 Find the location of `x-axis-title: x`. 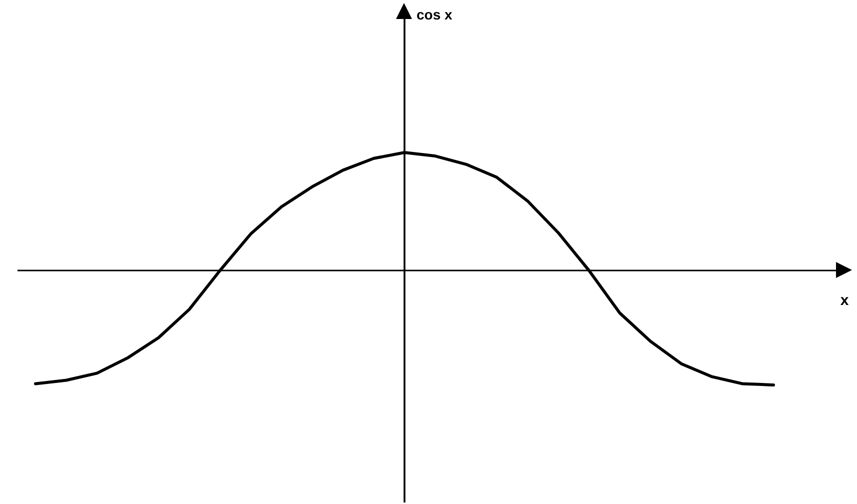

x-axis-title: x is located at coordinates (845, 300).